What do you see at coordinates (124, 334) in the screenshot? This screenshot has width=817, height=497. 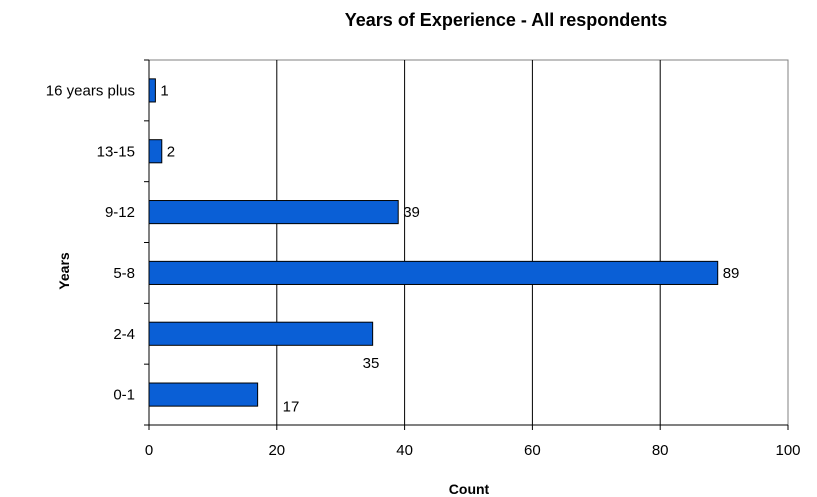 I see `y-tick-label: 2-4` at bounding box center [124, 334].